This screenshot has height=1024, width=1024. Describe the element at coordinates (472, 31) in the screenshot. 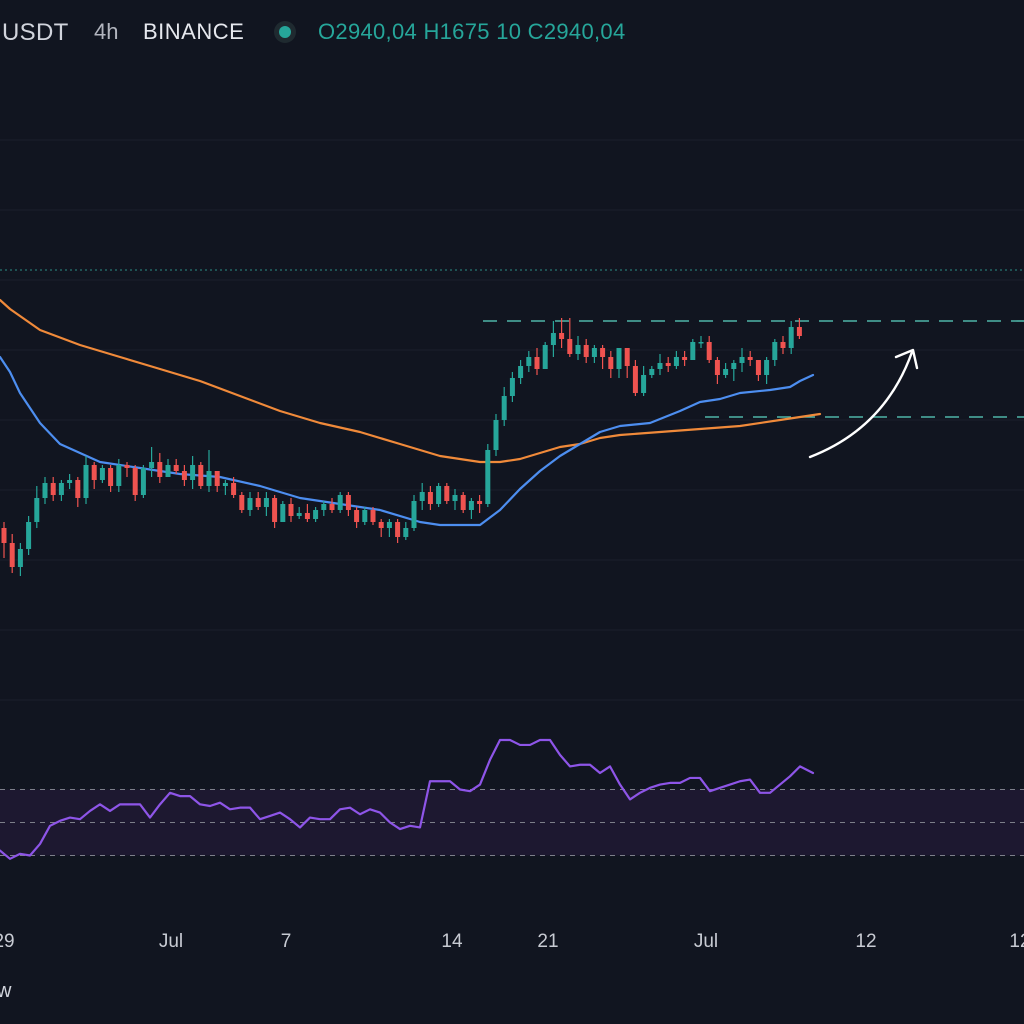

I see `ohlc-readout: O2940,04 H1675 10 C2940,04` at that location.